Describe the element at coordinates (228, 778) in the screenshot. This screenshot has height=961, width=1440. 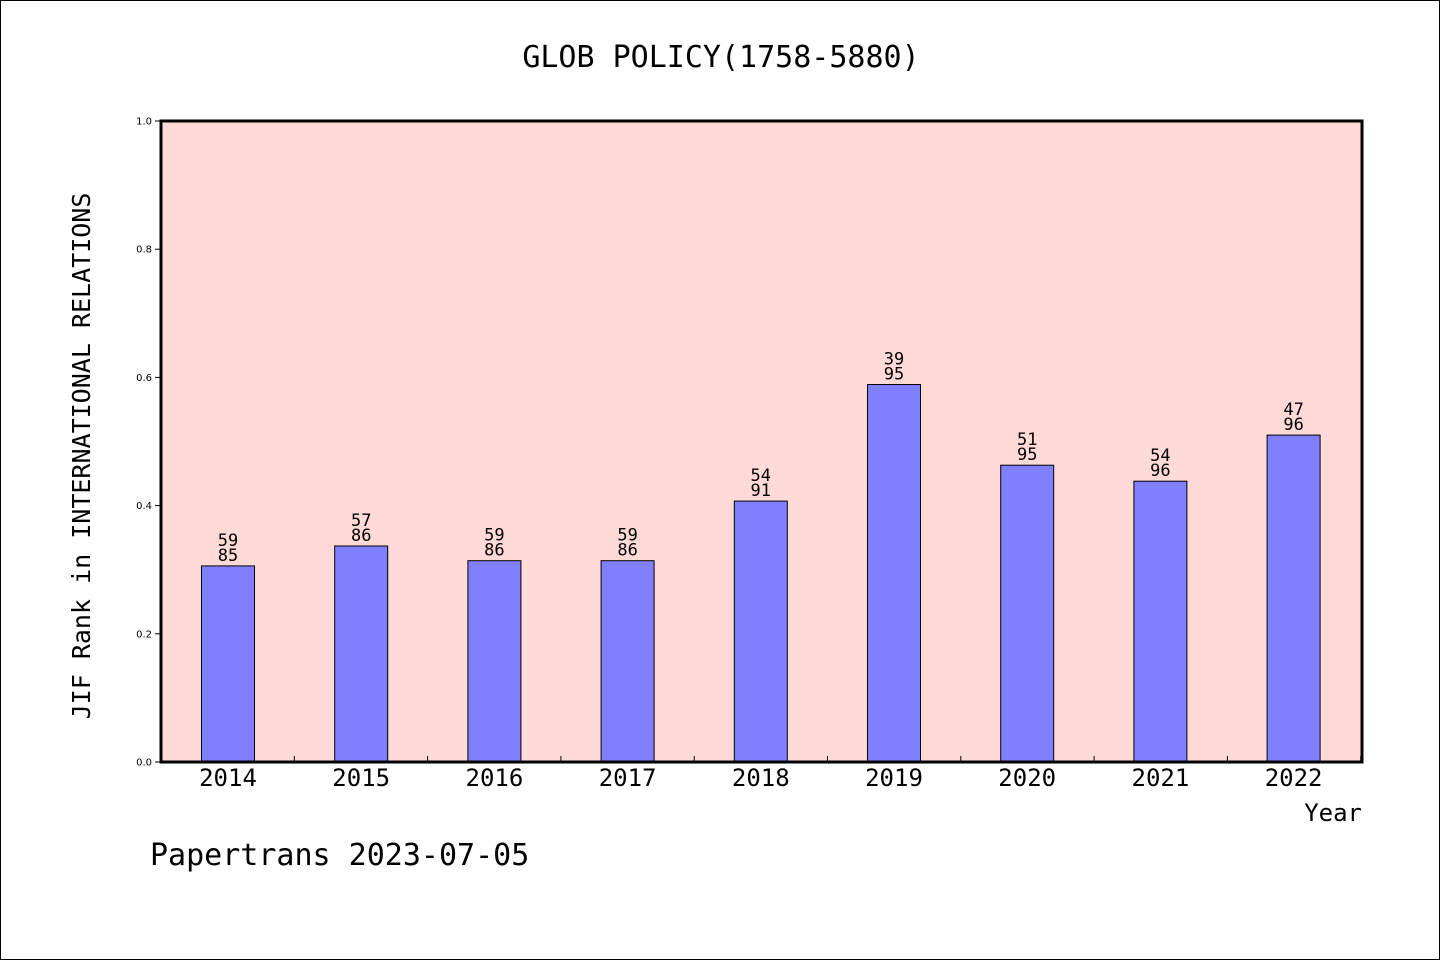
I see `x-tick-label-2014: 2014` at that location.